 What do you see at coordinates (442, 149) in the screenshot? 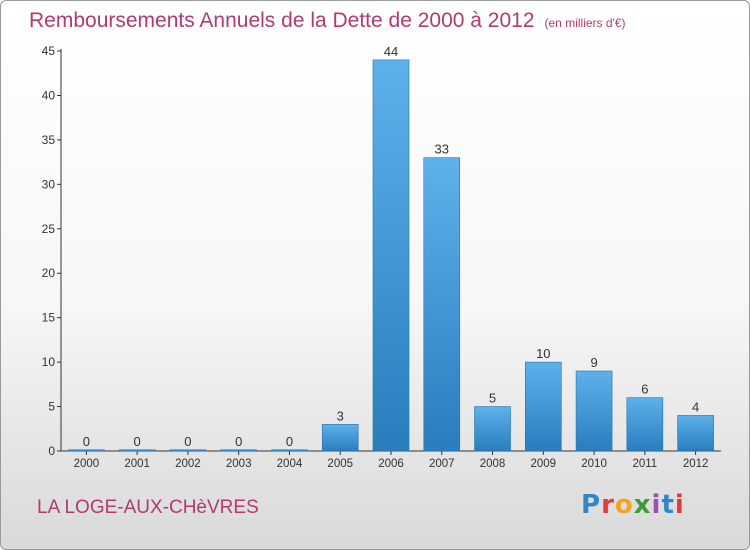
I see `data-label: 33` at bounding box center [442, 149].